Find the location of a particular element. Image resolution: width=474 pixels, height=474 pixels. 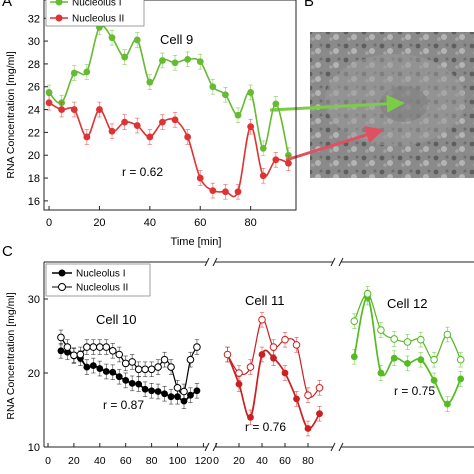

y-tick-label: 32 is located at coordinates (34, 19).